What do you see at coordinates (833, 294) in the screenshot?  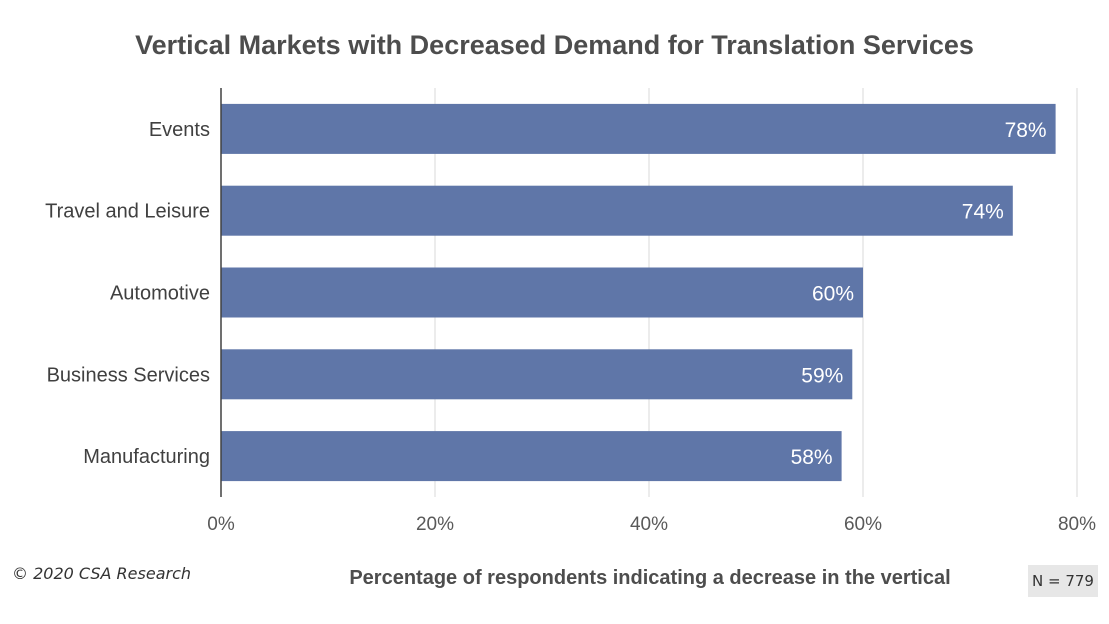 I see `data-label: 60%` at bounding box center [833, 294].